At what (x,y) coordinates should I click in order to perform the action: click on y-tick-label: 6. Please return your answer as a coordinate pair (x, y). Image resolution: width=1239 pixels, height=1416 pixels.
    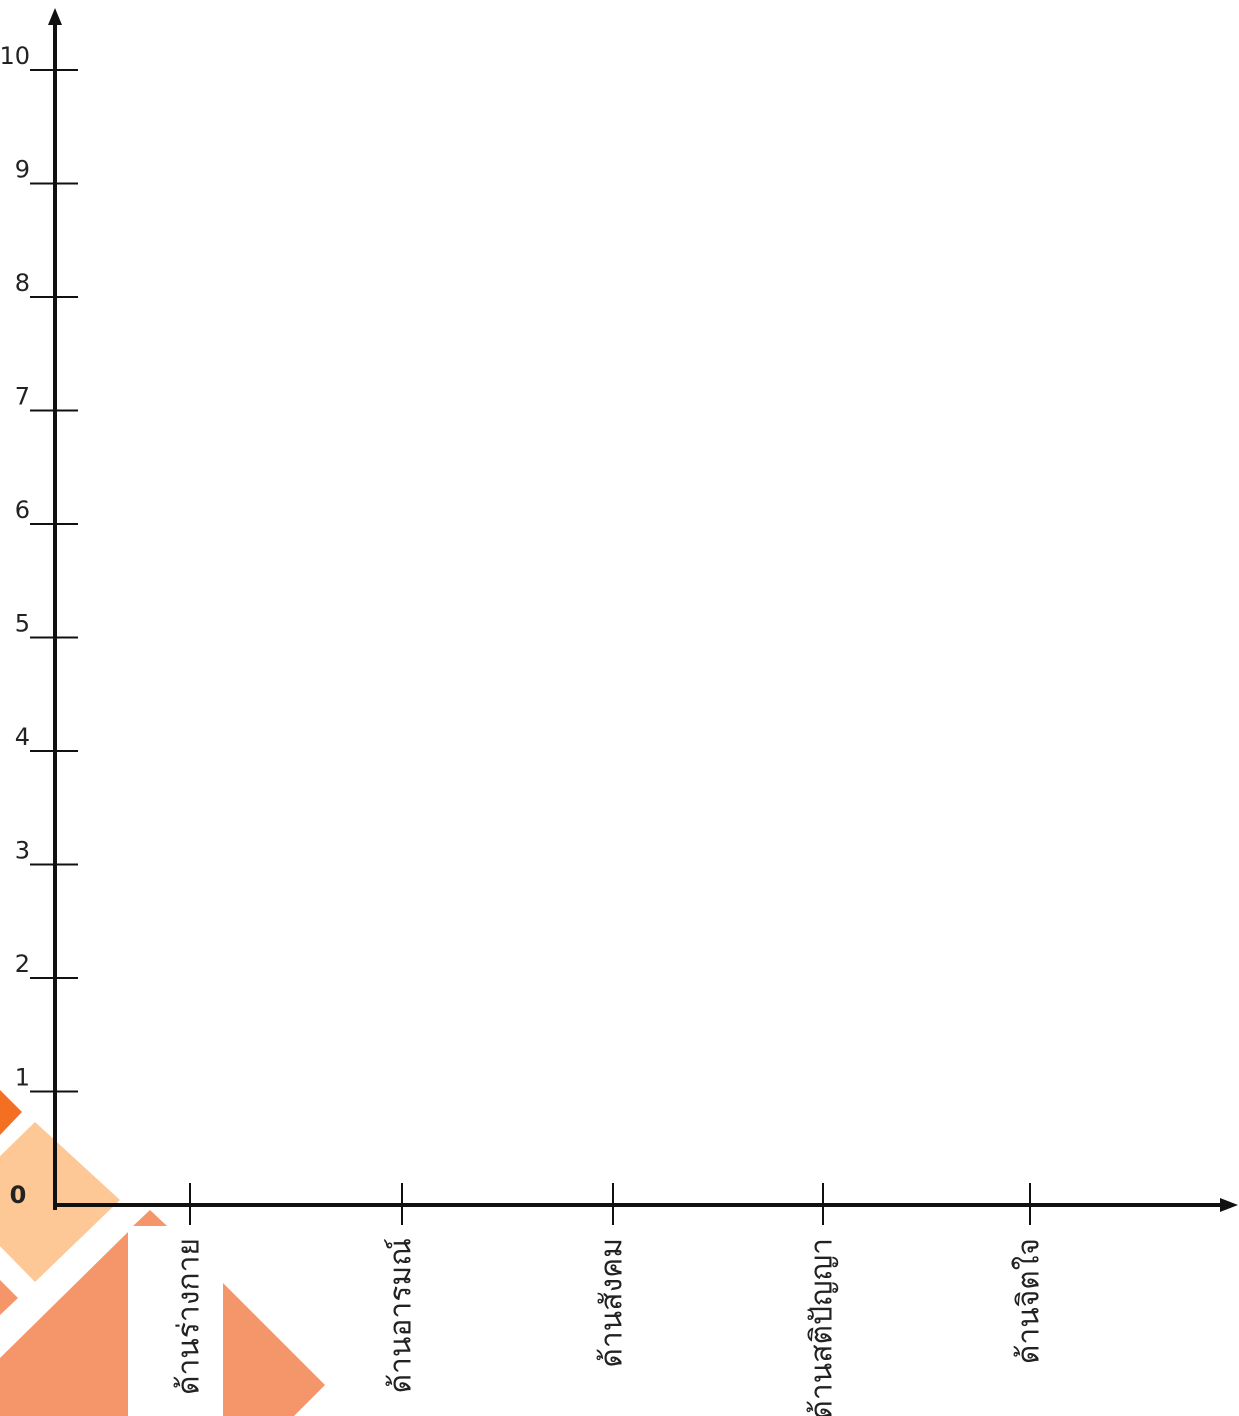
    Looking at the image, I should click on (22, 510).